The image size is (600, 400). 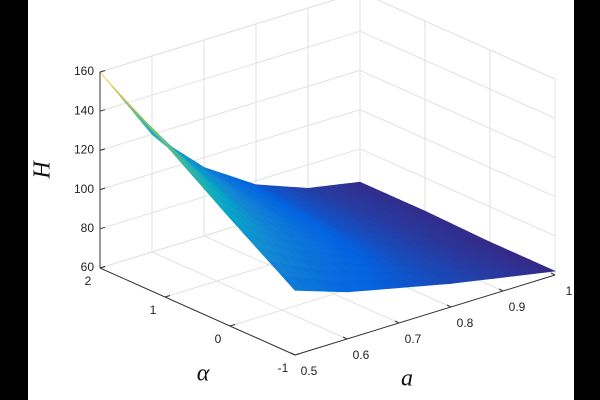 I want to click on x-tick-label: 0.6, so click(x=361, y=355).